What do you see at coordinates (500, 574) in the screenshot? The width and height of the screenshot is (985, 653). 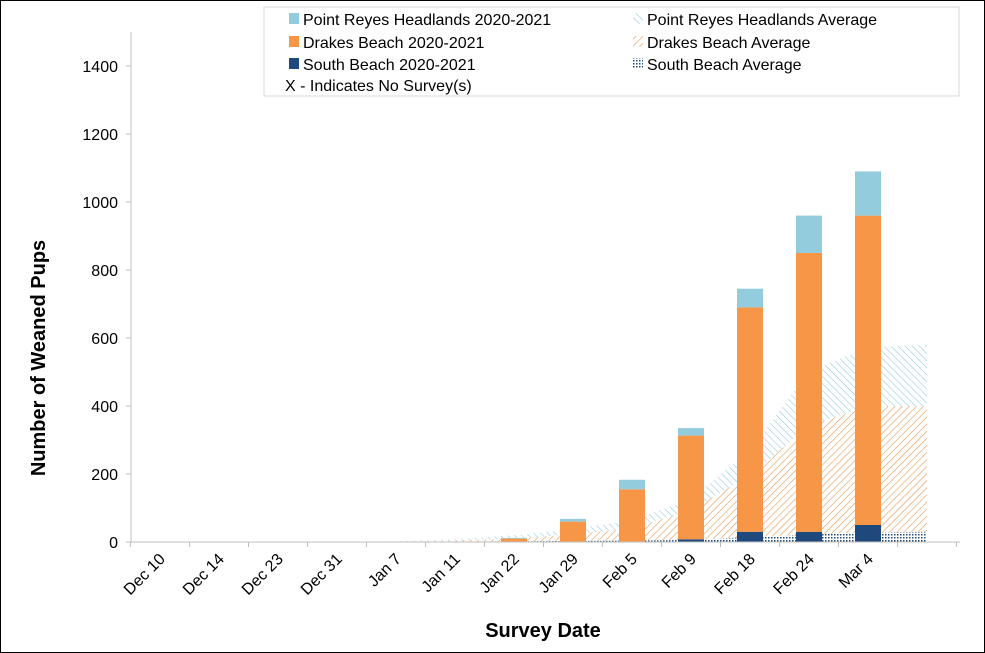 I see `x-tick-label: Jan 22` at bounding box center [500, 574].